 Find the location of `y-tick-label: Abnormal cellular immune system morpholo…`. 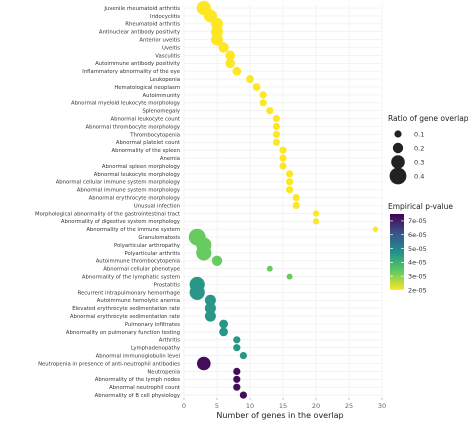

y-tick-label: Abnormal cellular immune system morpholo… is located at coordinates (118, 183).